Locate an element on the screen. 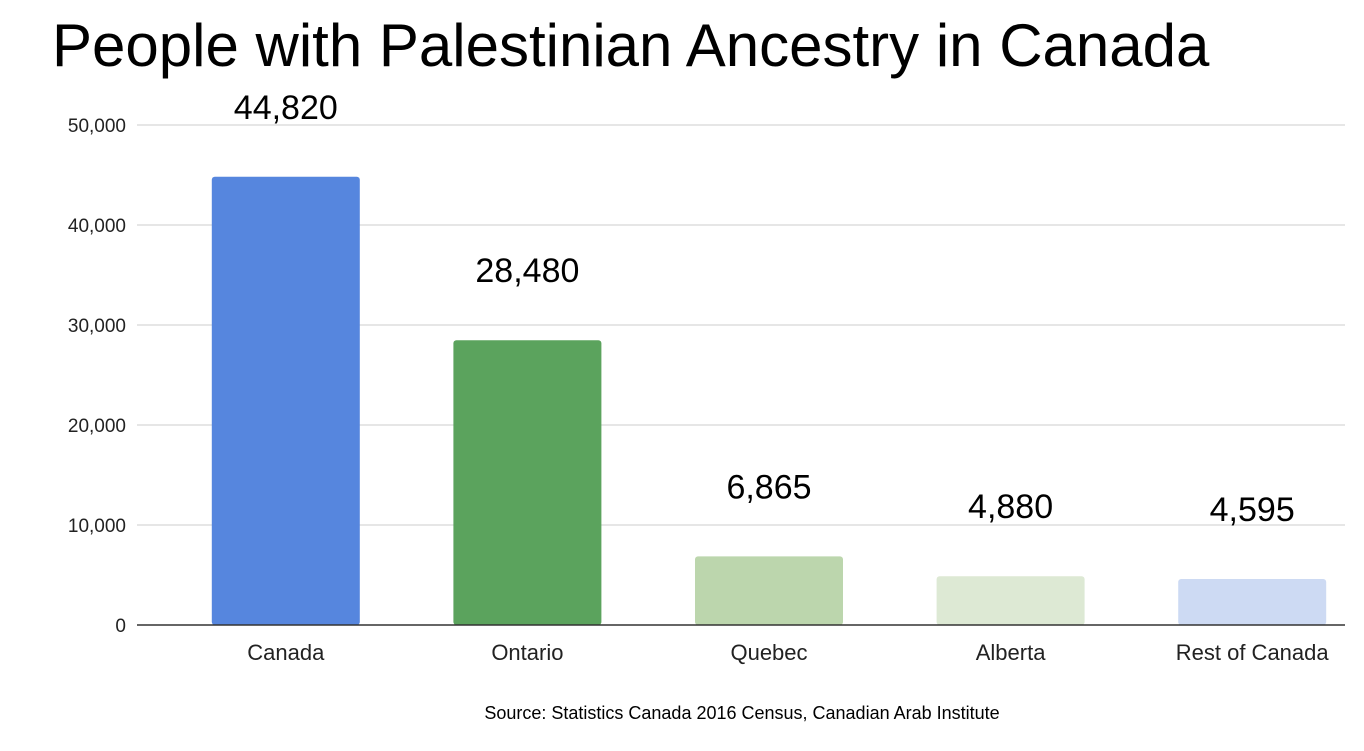  data-label: 44,820 is located at coordinates (286, 108).